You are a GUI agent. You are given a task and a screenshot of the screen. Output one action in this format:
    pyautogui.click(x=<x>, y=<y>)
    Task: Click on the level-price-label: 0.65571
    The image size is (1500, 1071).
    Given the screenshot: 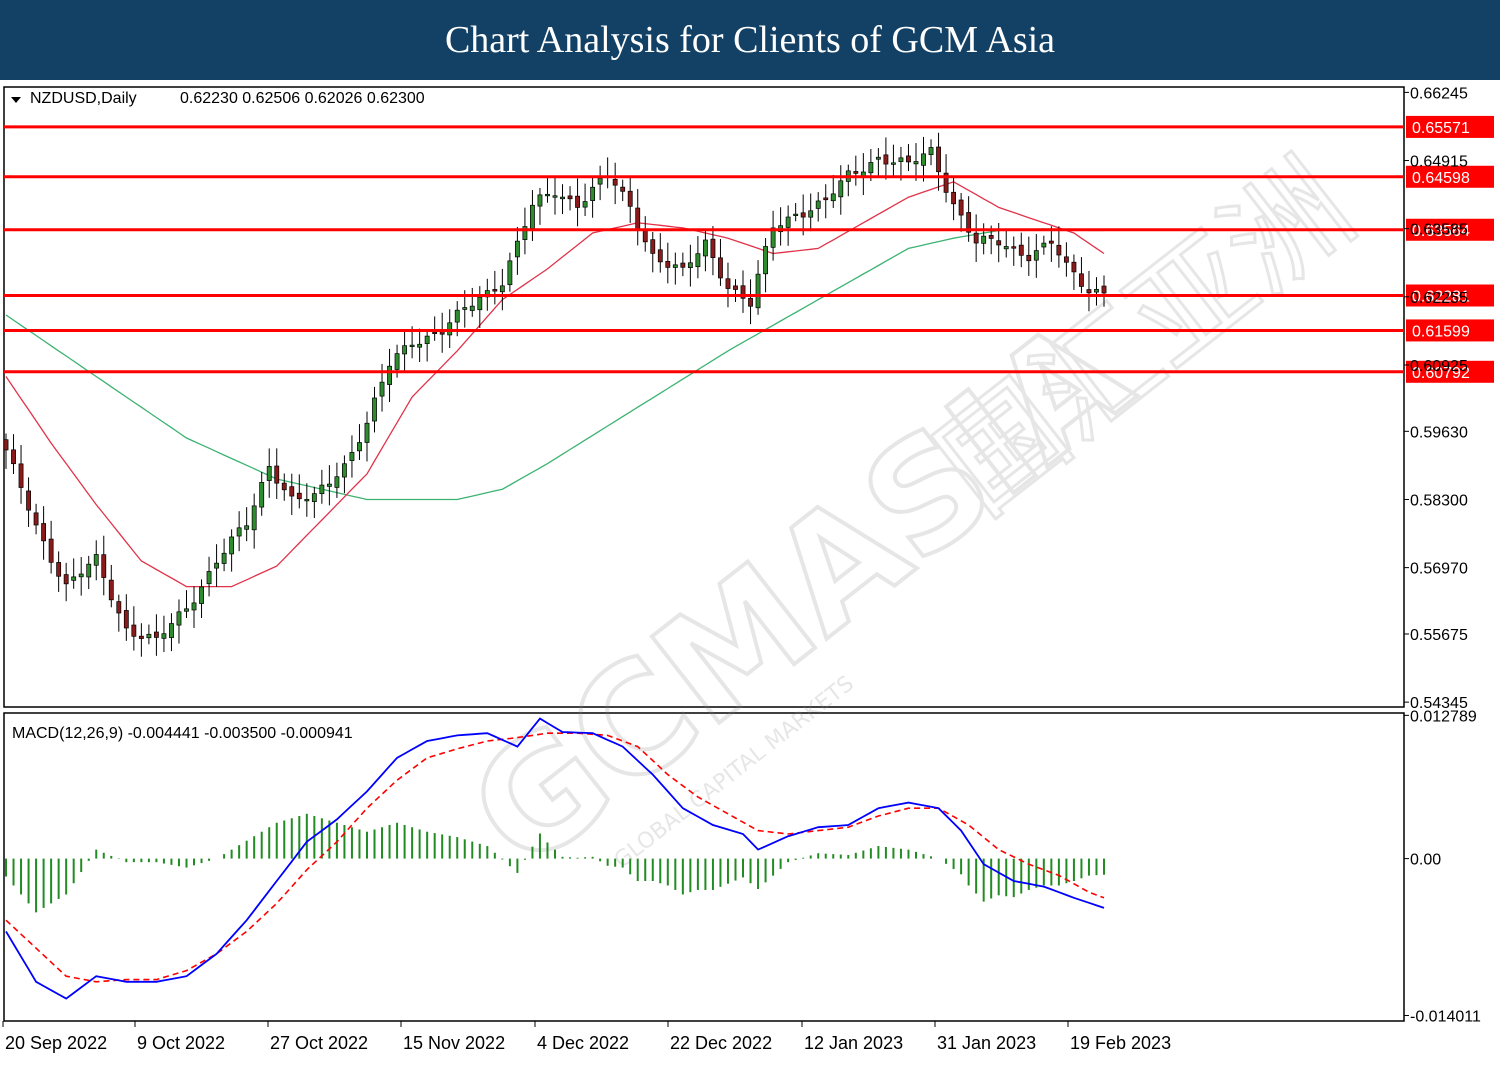 What is the action you would take?
    pyautogui.click(x=1441, y=128)
    